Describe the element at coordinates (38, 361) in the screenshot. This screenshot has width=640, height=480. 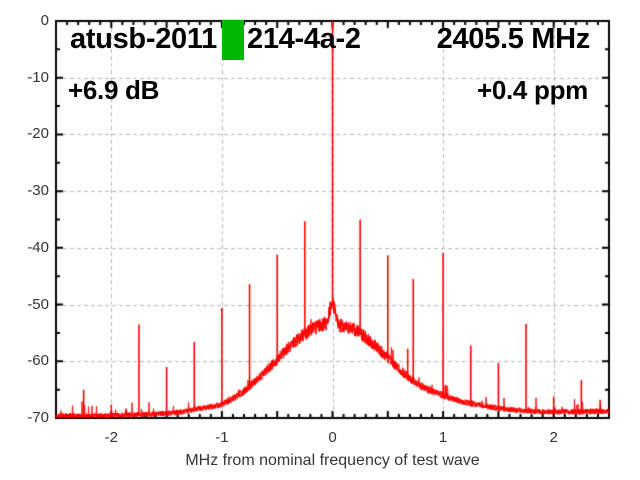
I see `y-tick-label: -60` at that location.